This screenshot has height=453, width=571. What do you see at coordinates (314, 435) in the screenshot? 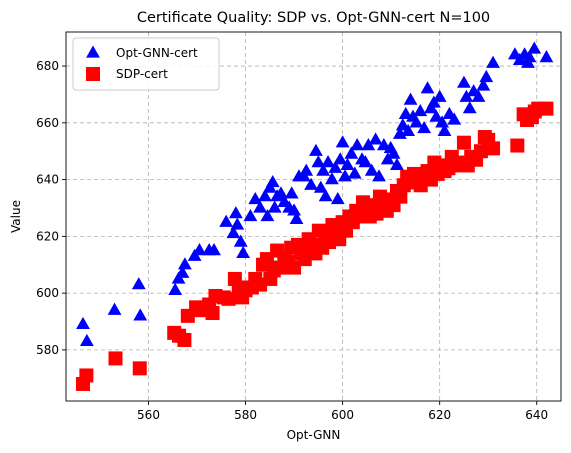
I see `x-axis-label: Opt-GNN` at bounding box center [314, 435].